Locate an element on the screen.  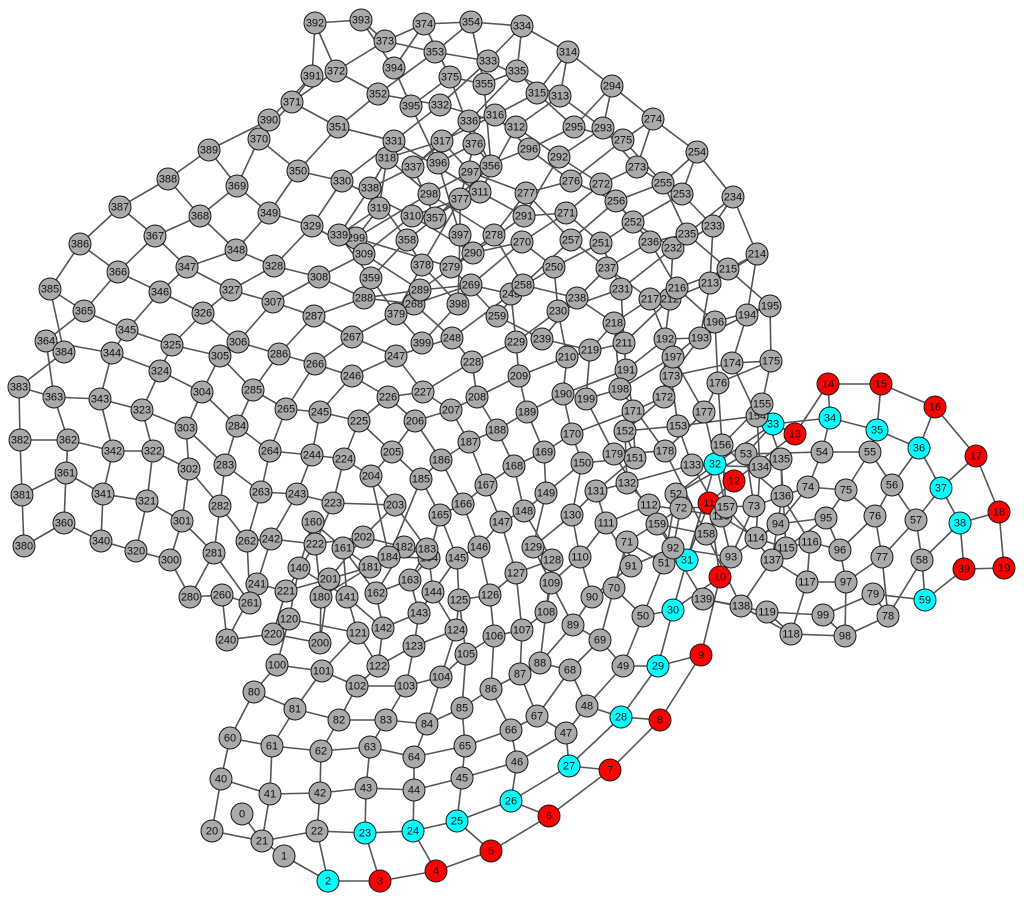
node-label: 330 is located at coordinates (342, 182).